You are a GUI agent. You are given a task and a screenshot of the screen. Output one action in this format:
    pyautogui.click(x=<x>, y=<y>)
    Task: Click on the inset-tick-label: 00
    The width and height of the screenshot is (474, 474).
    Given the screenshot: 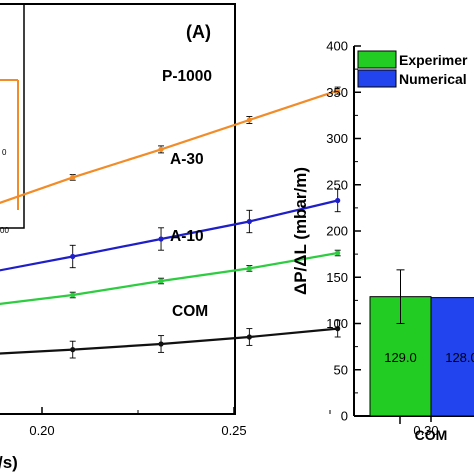 What is the action you would take?
    pyautogui.click(x=4, y=230)
    